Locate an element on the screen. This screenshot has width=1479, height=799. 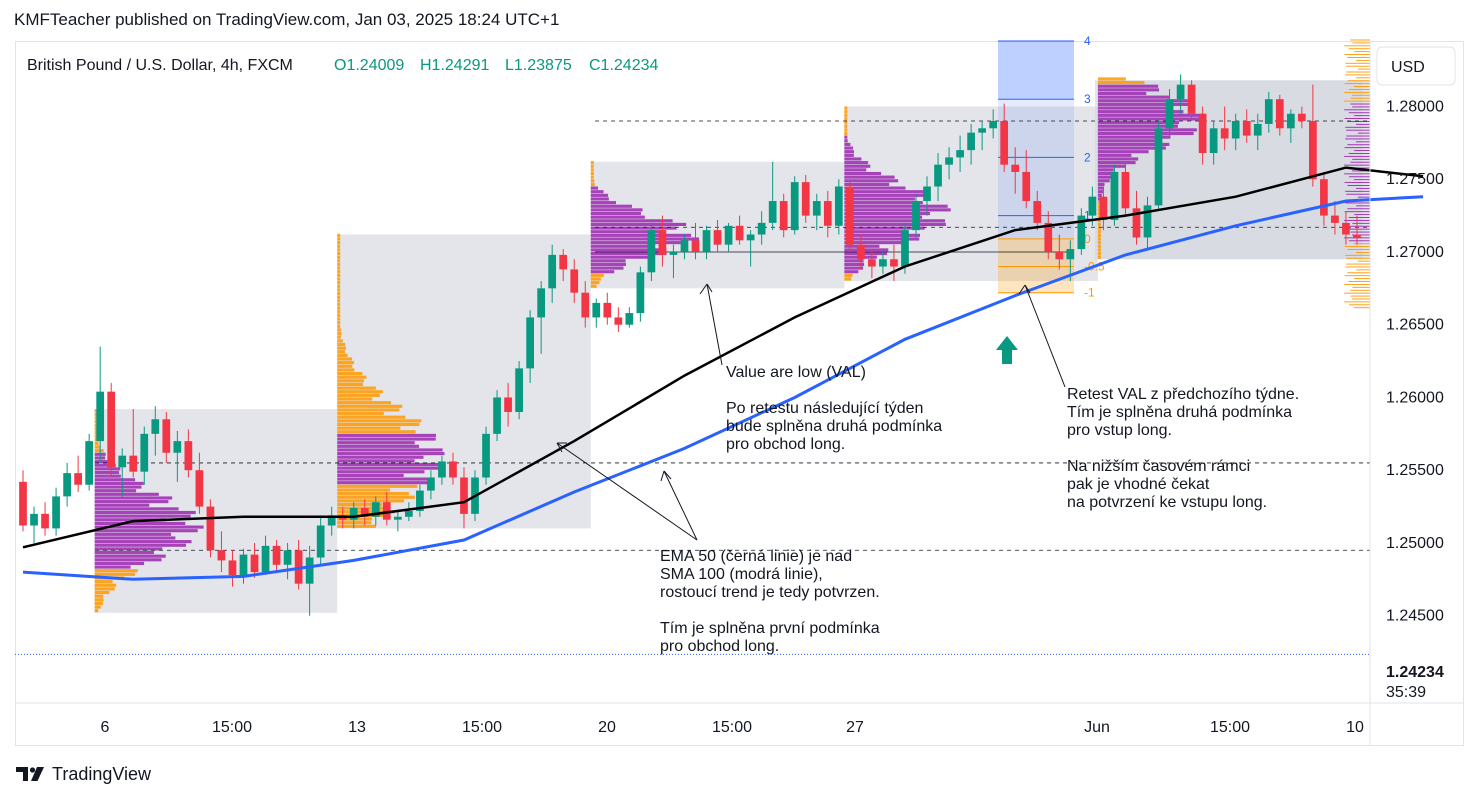
x-tick-label: 6 is located at coordinates (105, 727).